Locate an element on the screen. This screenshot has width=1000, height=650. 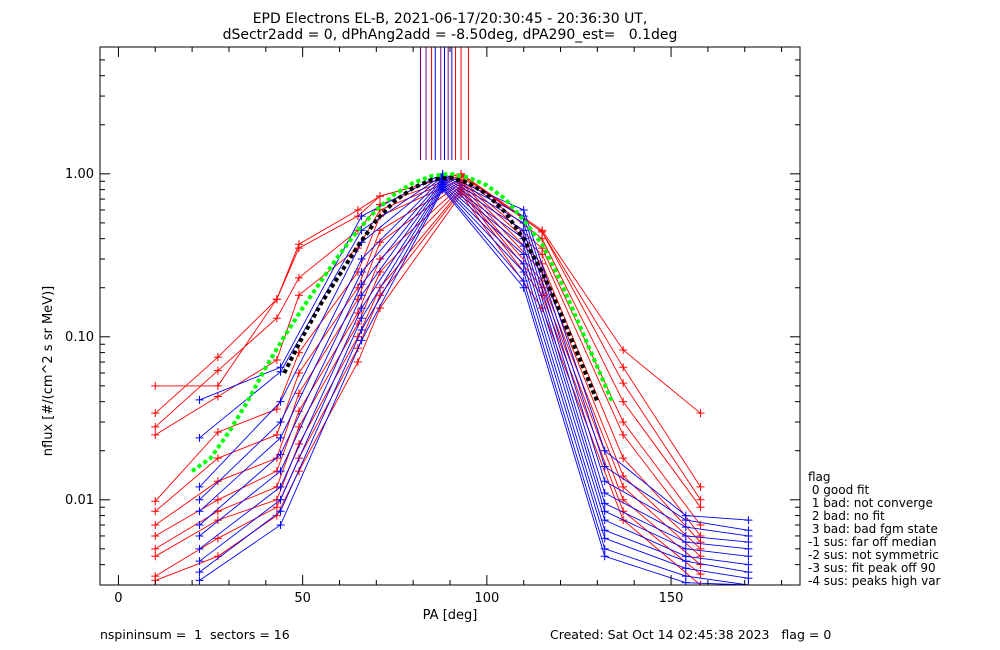
flag-legend-entry: -3 sus: fit peak off 90 is located at coordinates (872, 568).